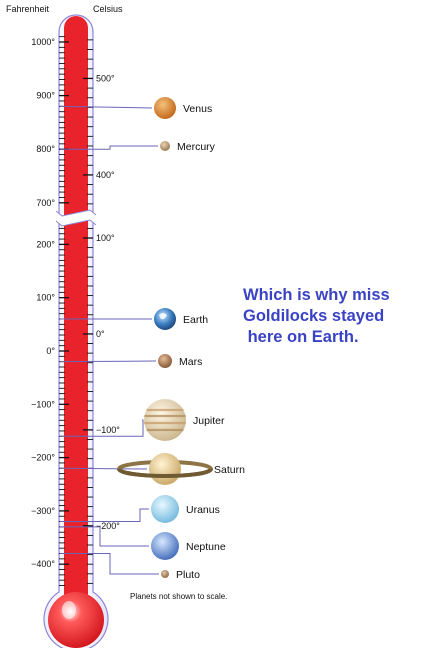 The width and height of the screenshot is (432, 648). Describe the element at coordinates (165, 469) in the screenshot. I see `saturn-icon` at that location.